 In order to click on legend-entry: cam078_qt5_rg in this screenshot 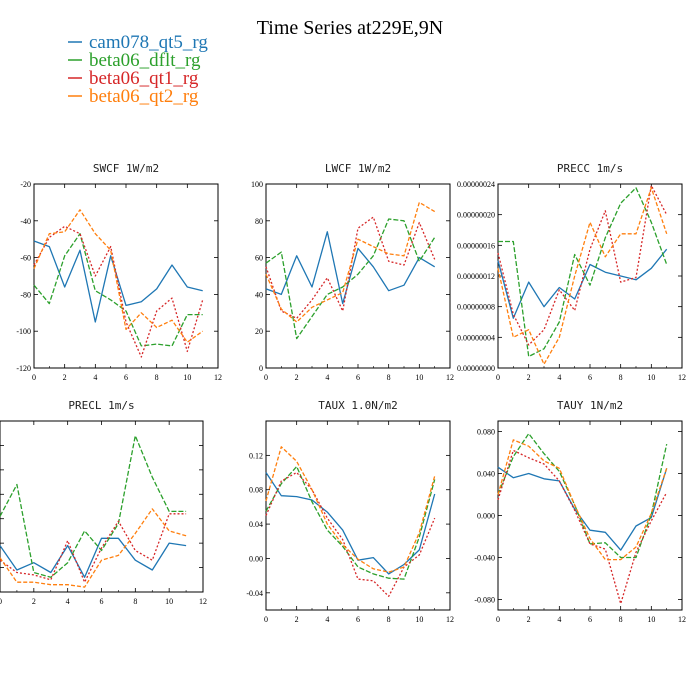, I will do `click(138, 42)`.